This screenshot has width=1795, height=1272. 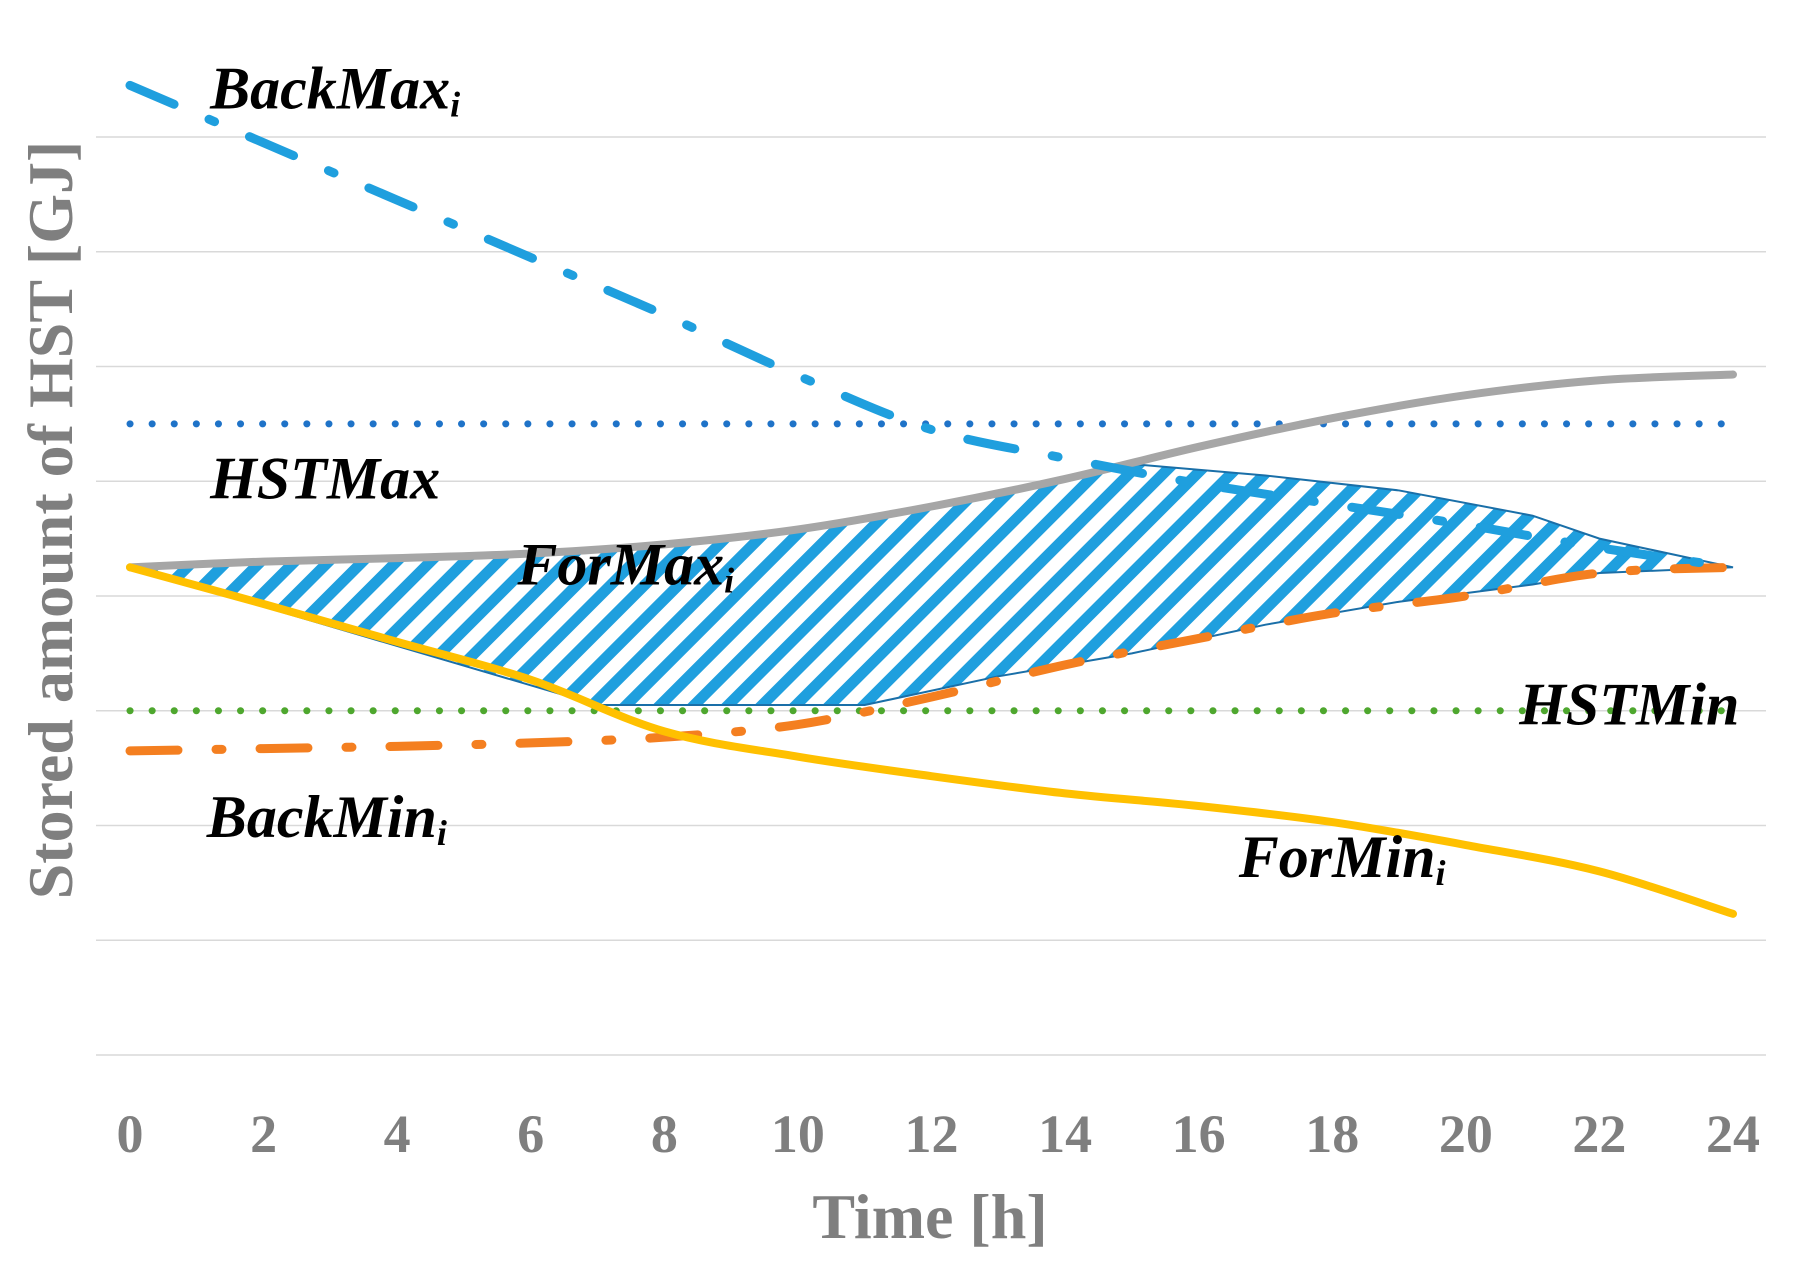 I want to click on annotation-hstmin: HSTMin, so click(x=1628, y=705).